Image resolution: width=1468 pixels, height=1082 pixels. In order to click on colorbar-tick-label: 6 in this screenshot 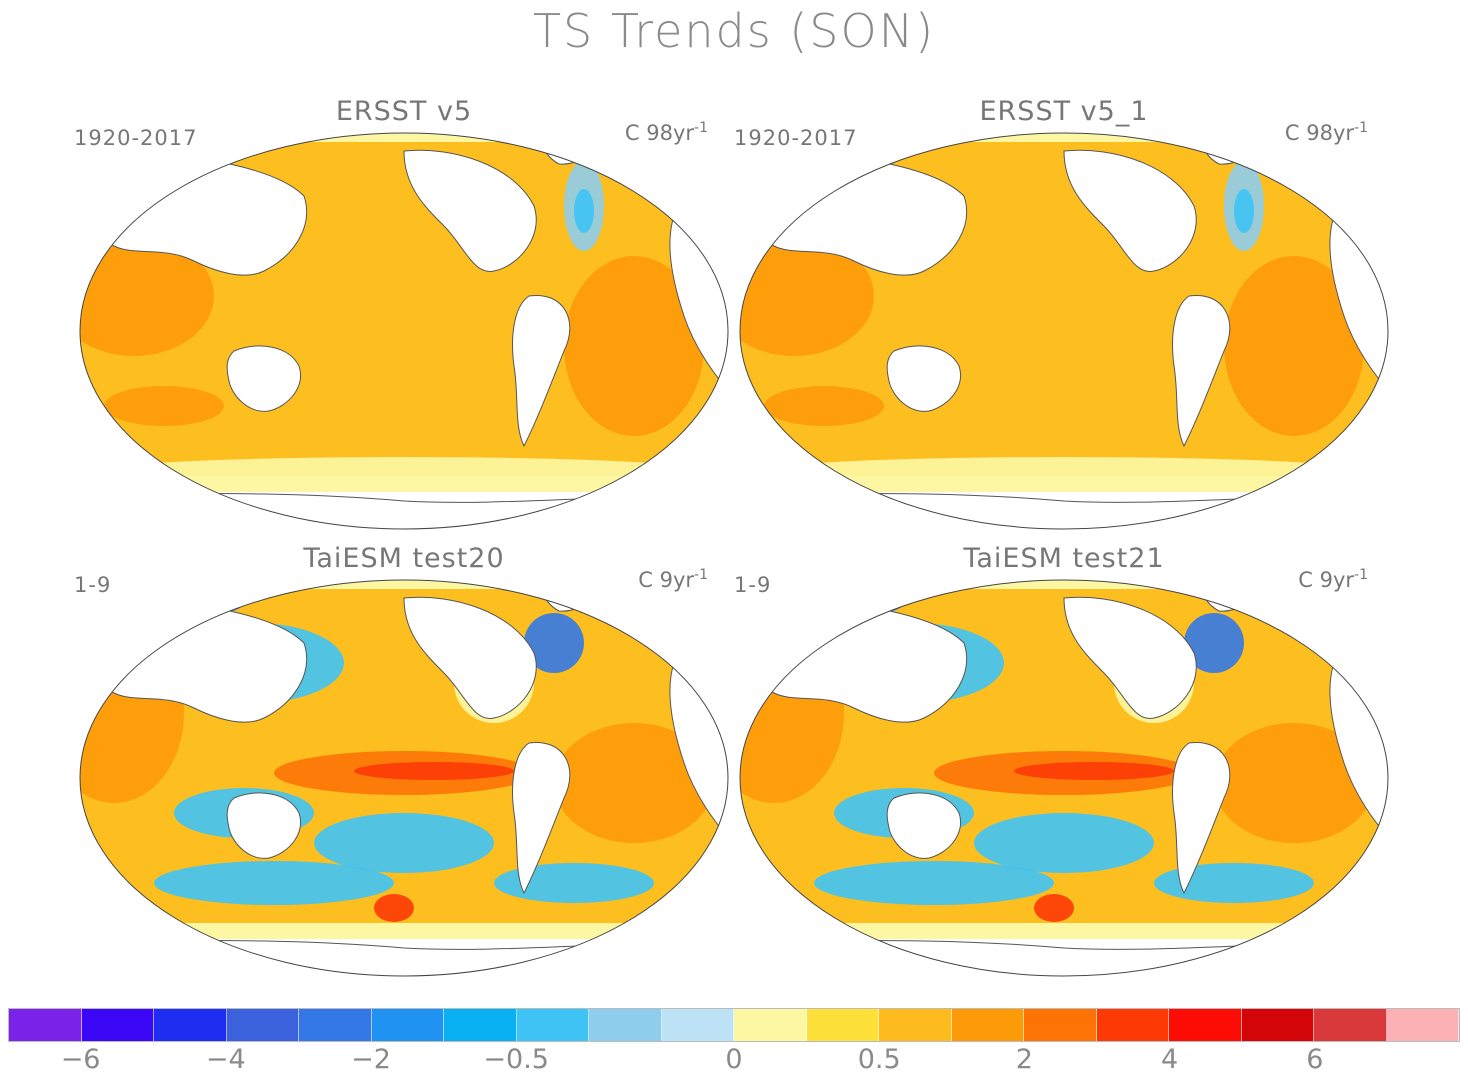, I will do `click(1315, 1059)`.